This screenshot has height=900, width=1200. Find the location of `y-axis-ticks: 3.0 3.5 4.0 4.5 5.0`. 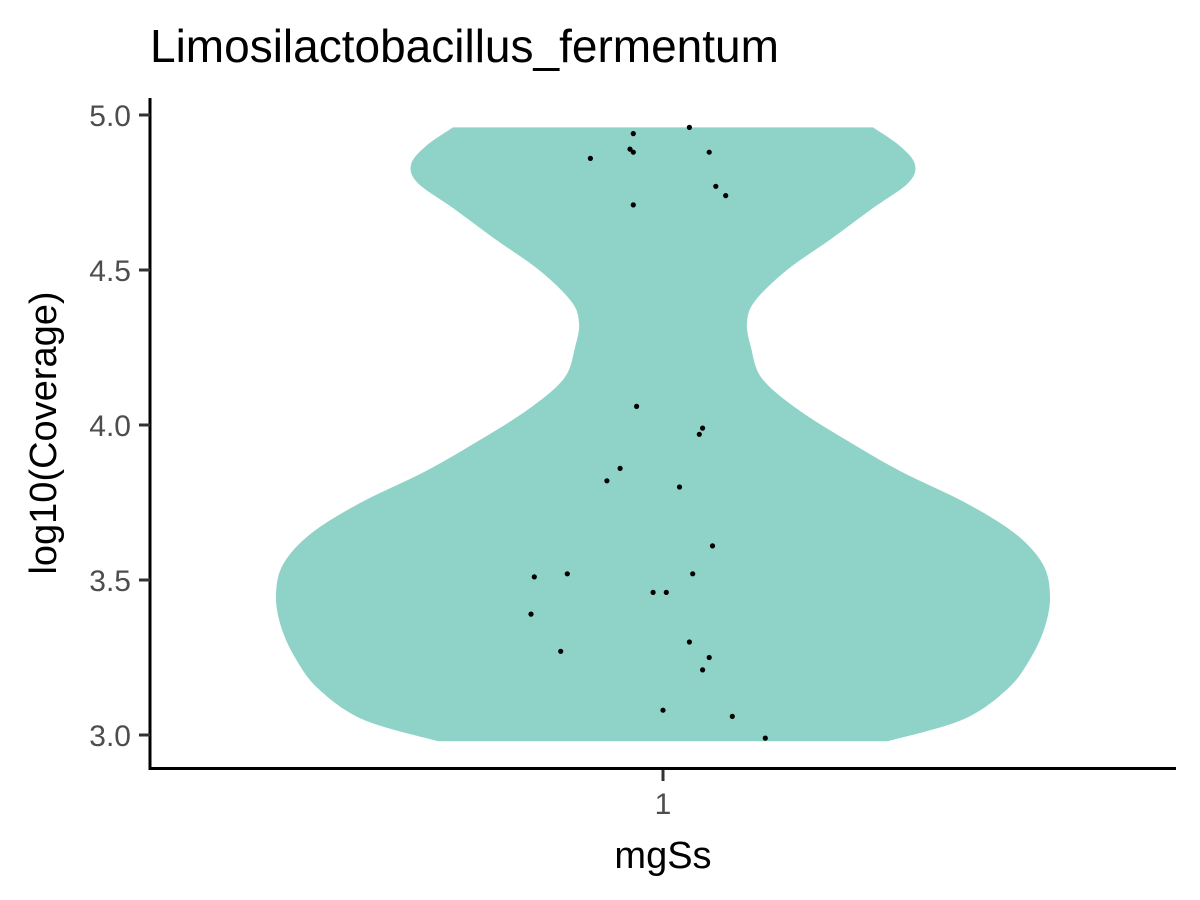

y-axis-ticks: 3.0 3.5 4.0 4.5 5.0 is located at coordinates (119, 426).